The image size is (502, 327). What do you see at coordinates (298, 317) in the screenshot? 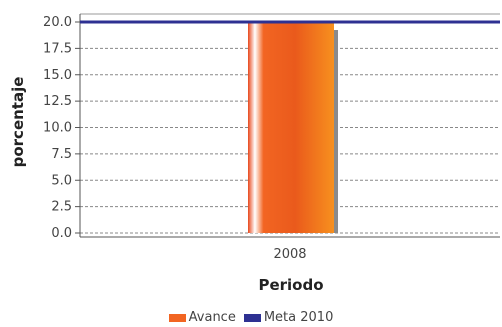
I see `legend-label: Meta 2010` at bounding box center [298, 317].